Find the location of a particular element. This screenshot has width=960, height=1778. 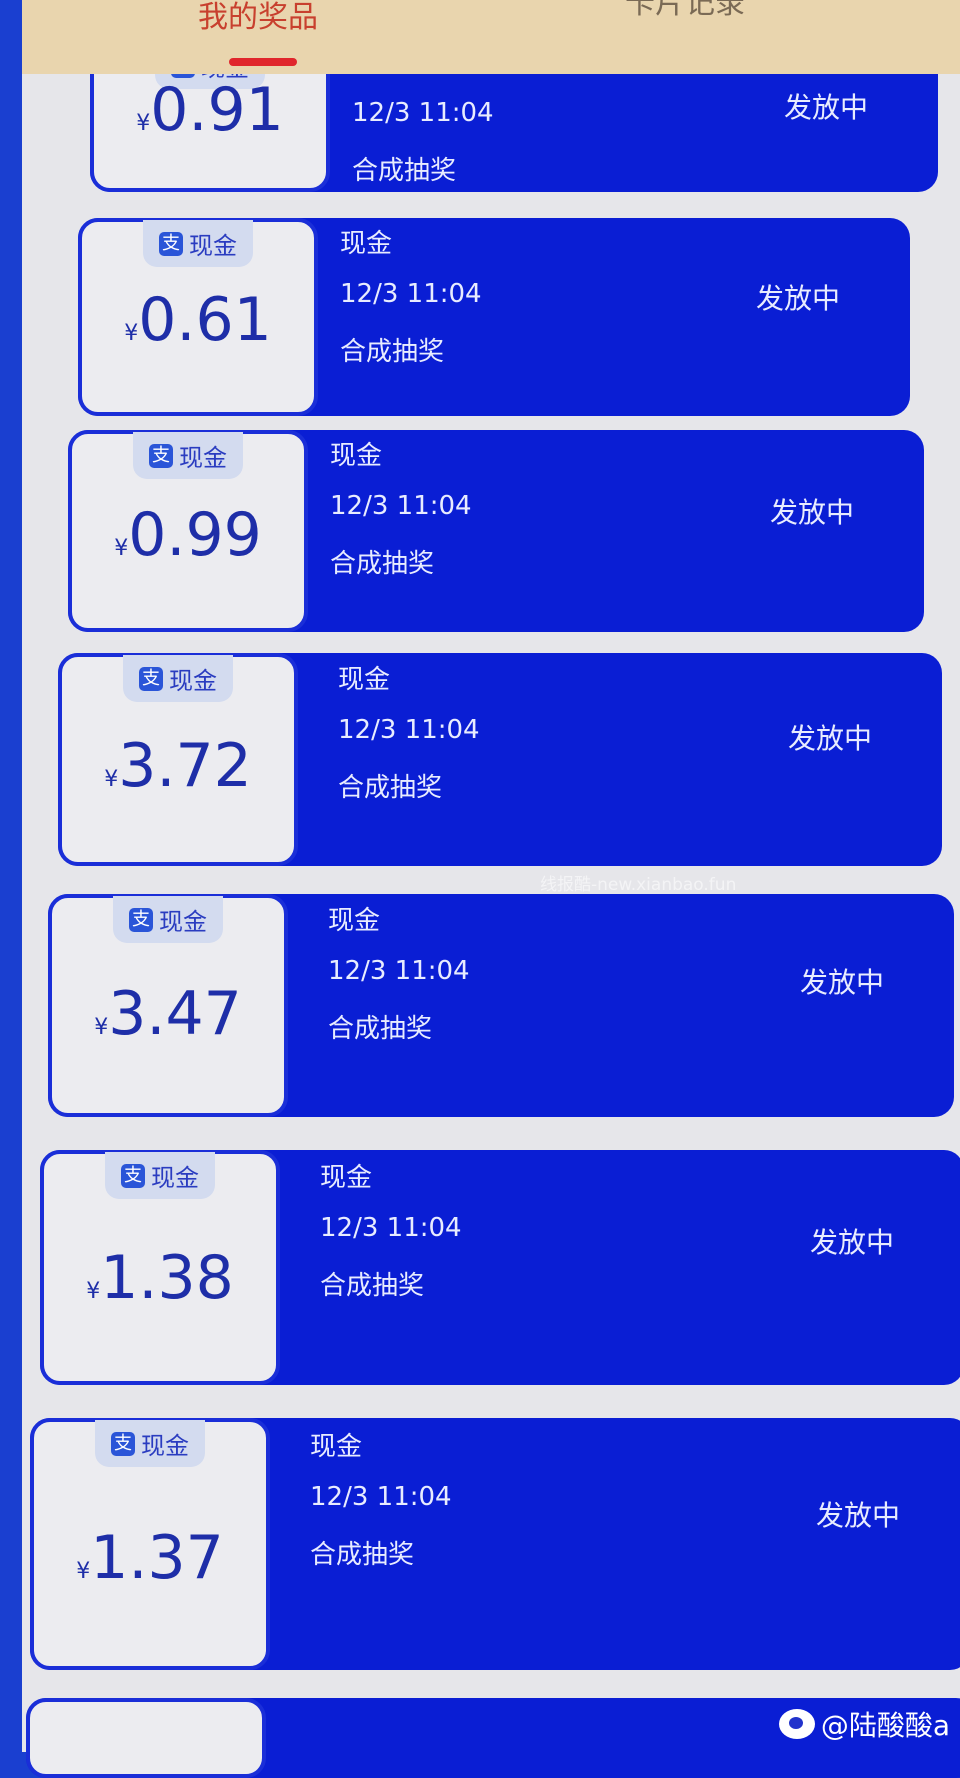

prize-amount: ¥3.72 is located at coordinates (178, 766).